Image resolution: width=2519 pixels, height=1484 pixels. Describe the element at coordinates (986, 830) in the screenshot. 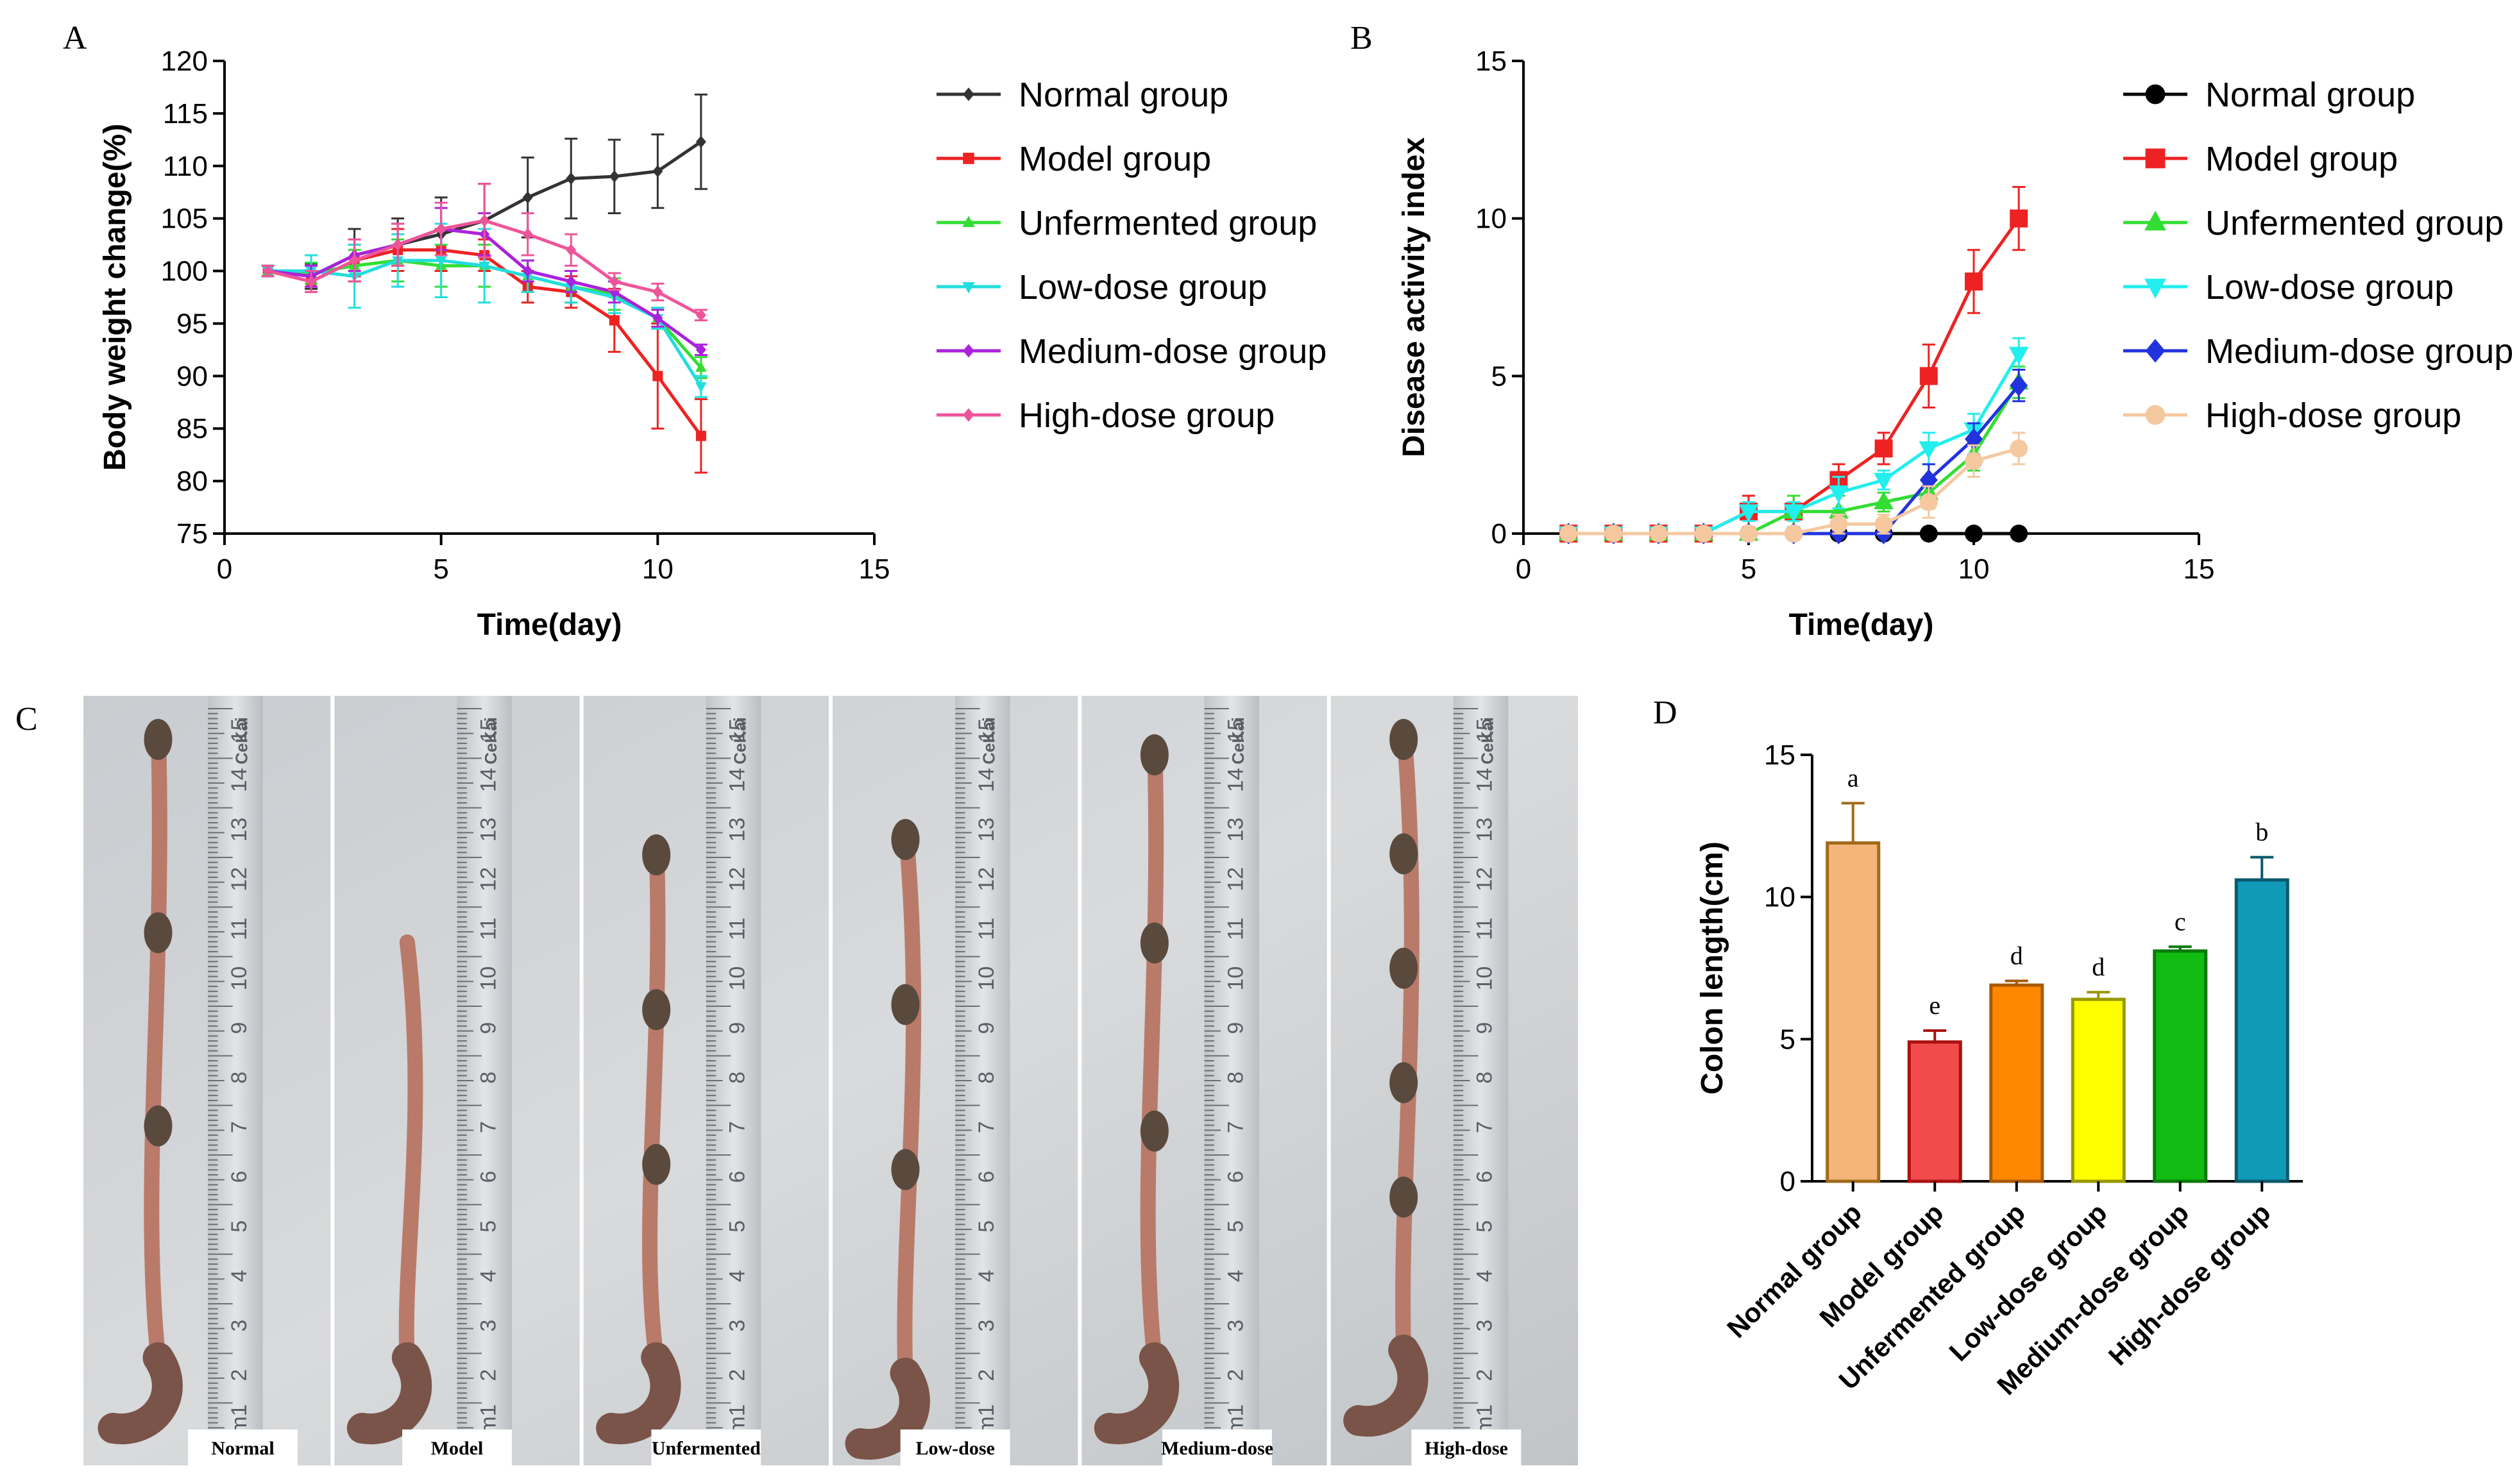

I see `ruler-number: 13` at that location.